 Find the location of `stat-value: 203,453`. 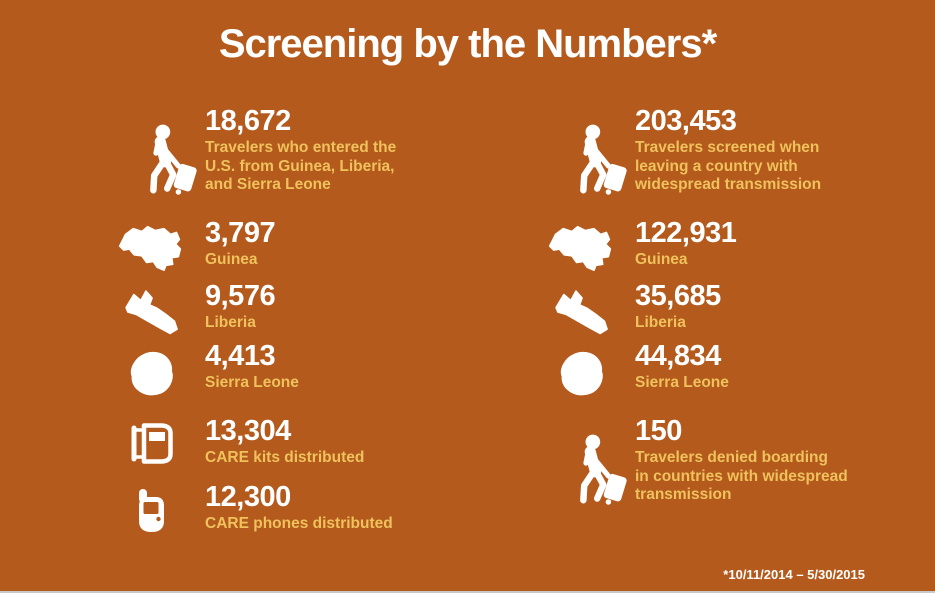

stat-value: 203,453 is located at coordinates (686, 121).